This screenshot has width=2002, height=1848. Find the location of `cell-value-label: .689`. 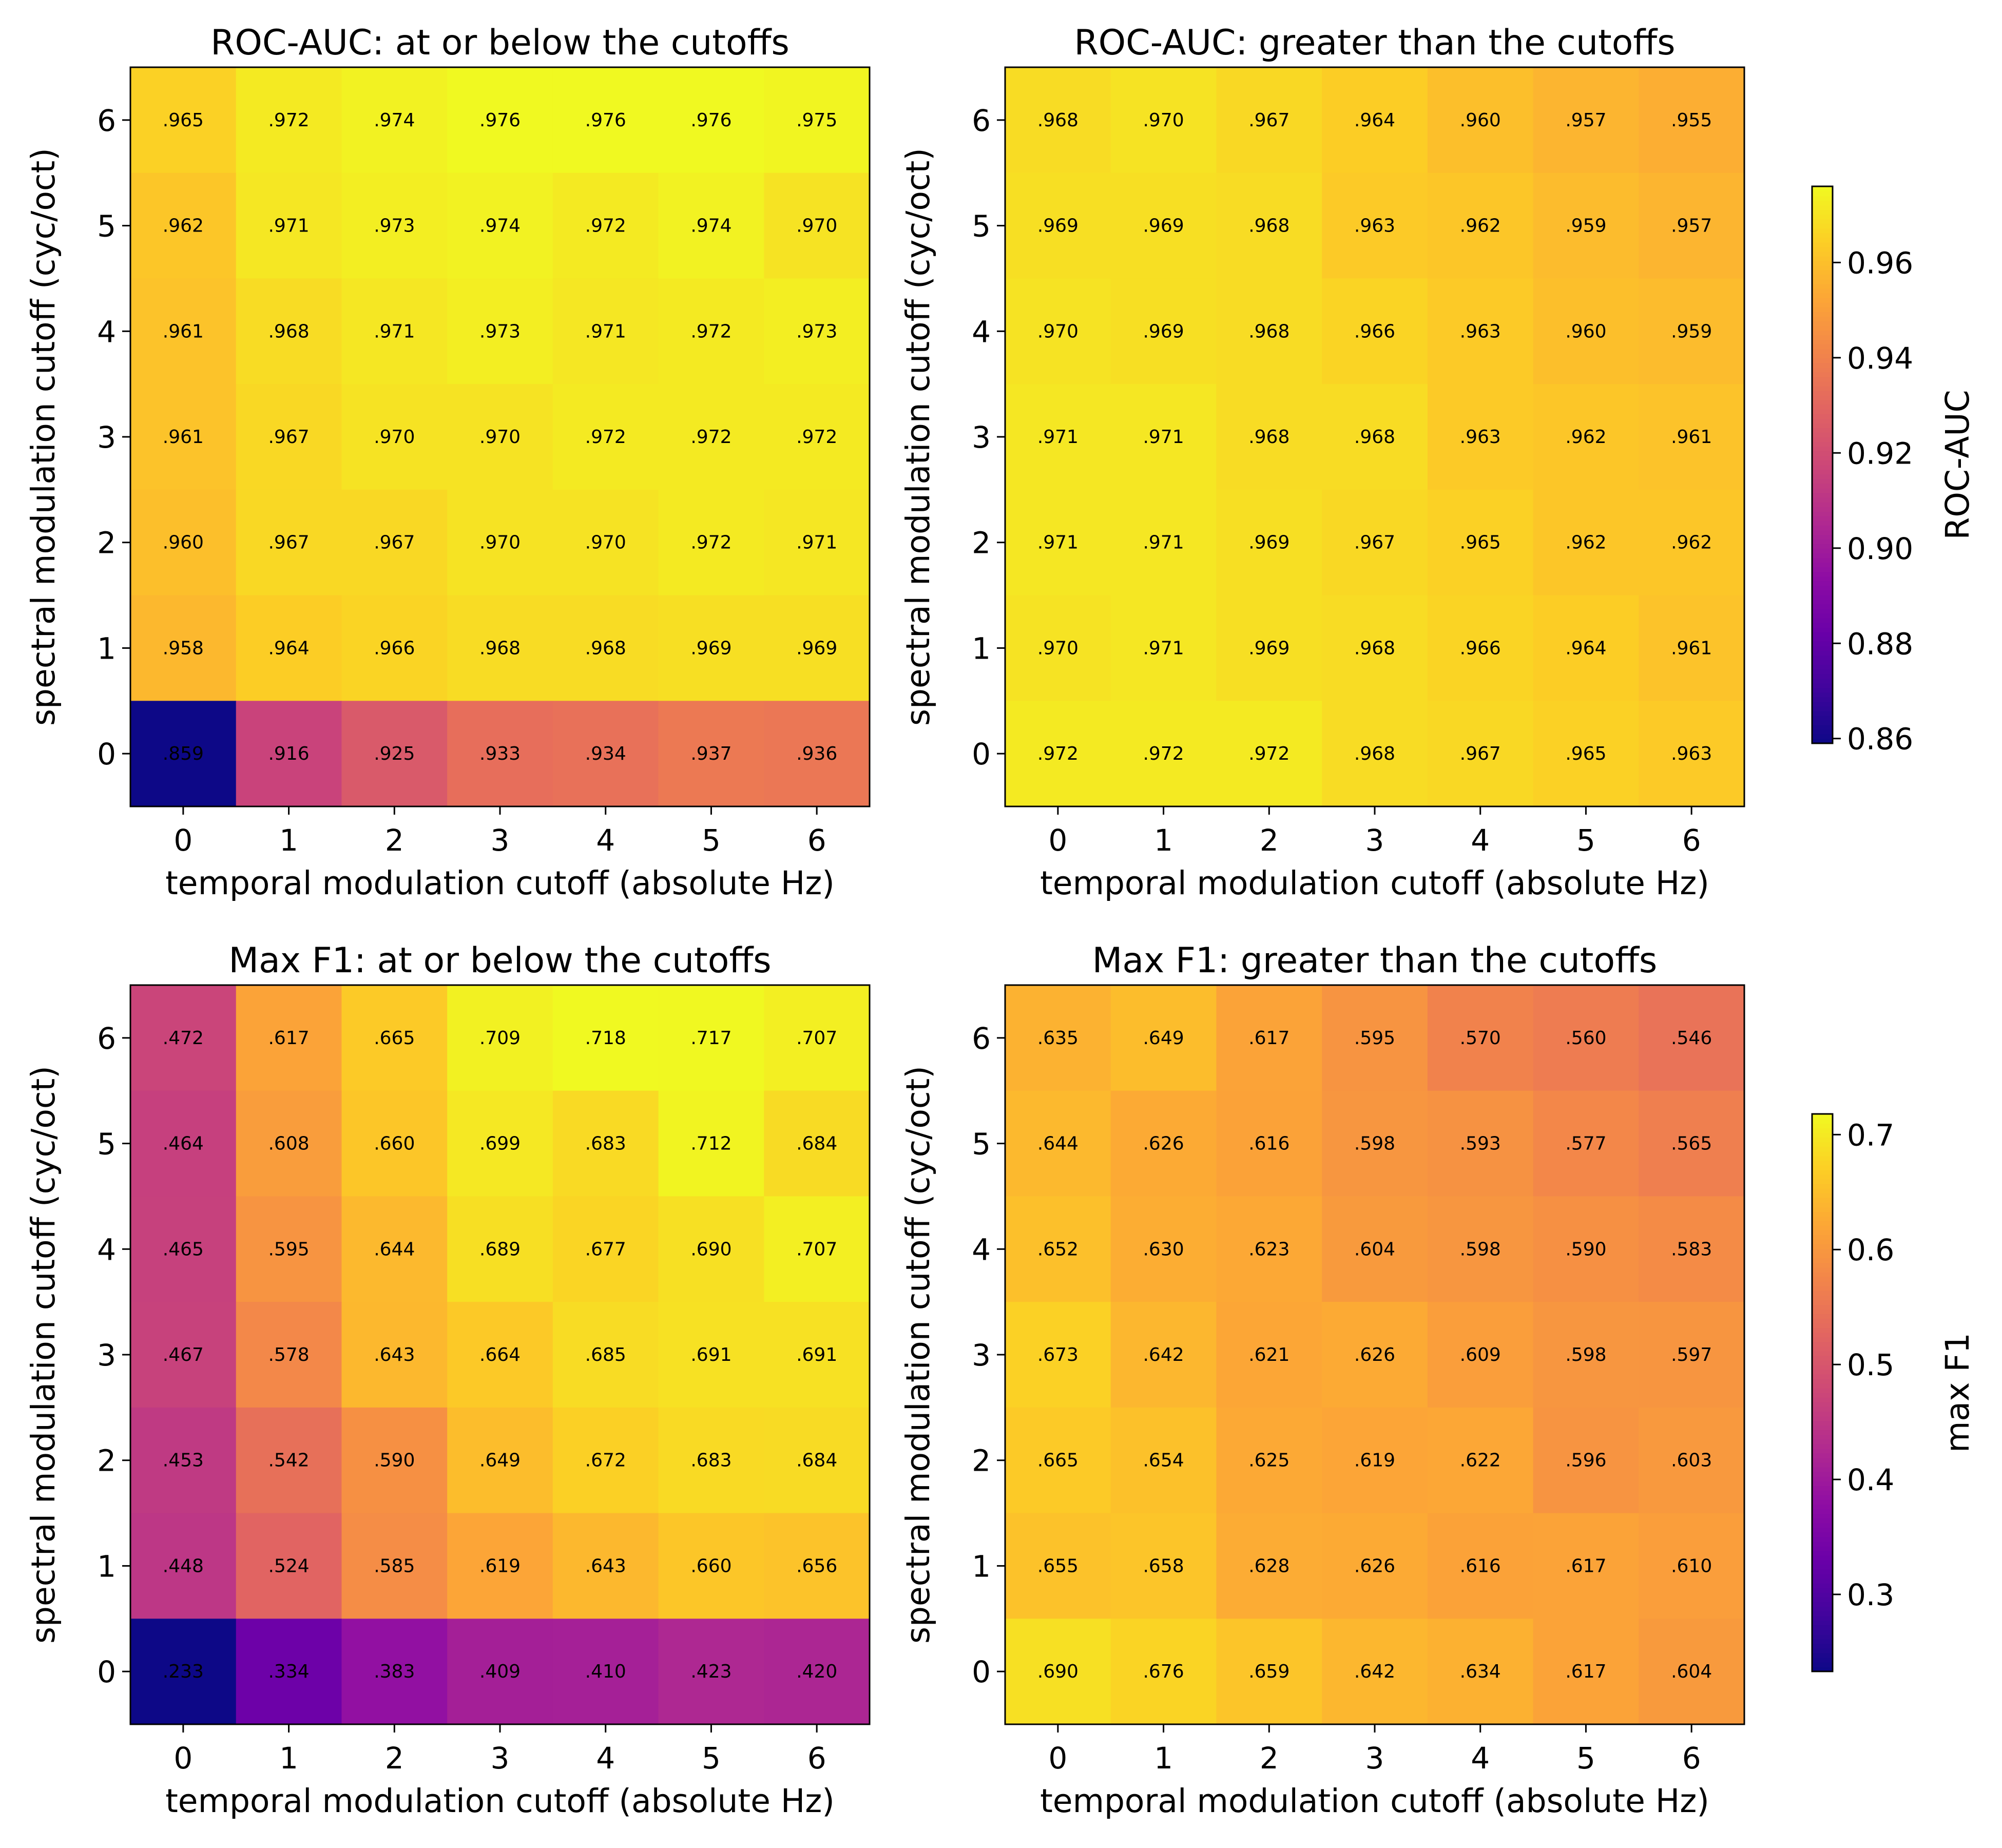

cell-value-label: .689 is located at coordinates (500, 1249).